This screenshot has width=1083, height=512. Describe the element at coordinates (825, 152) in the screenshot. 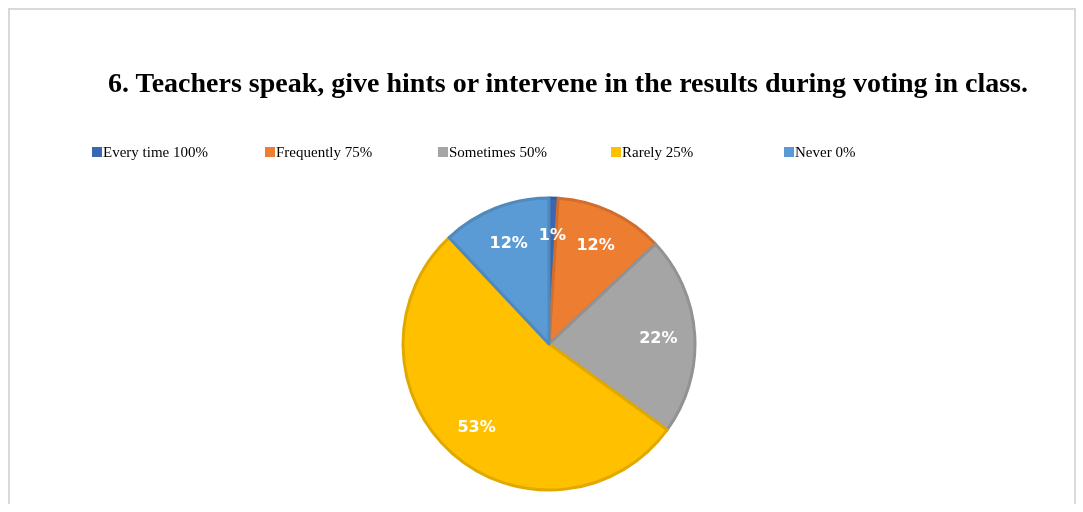

I see `legend-label: Never 0%` at that location.